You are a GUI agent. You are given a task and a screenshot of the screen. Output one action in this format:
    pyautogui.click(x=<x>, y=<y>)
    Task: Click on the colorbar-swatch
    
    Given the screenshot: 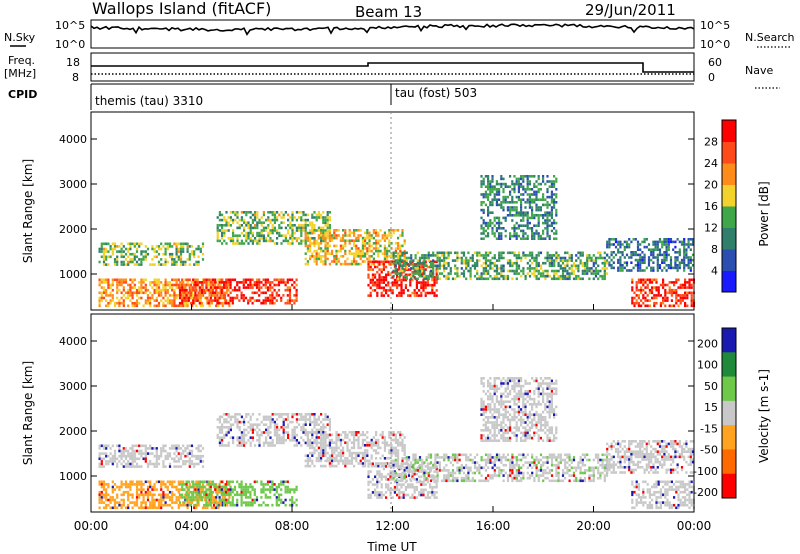 What is the action you would take?
    pyautogui.click(x=729, y=238)
    